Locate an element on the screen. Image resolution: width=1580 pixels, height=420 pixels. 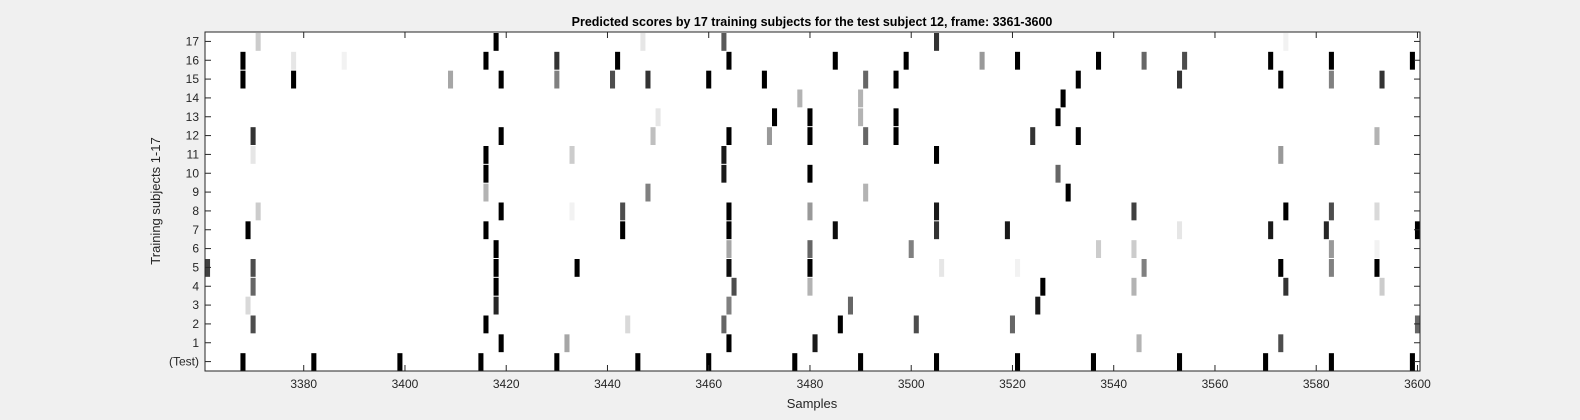
x-tick-label: 3420 is located at coordinates (506, 384).